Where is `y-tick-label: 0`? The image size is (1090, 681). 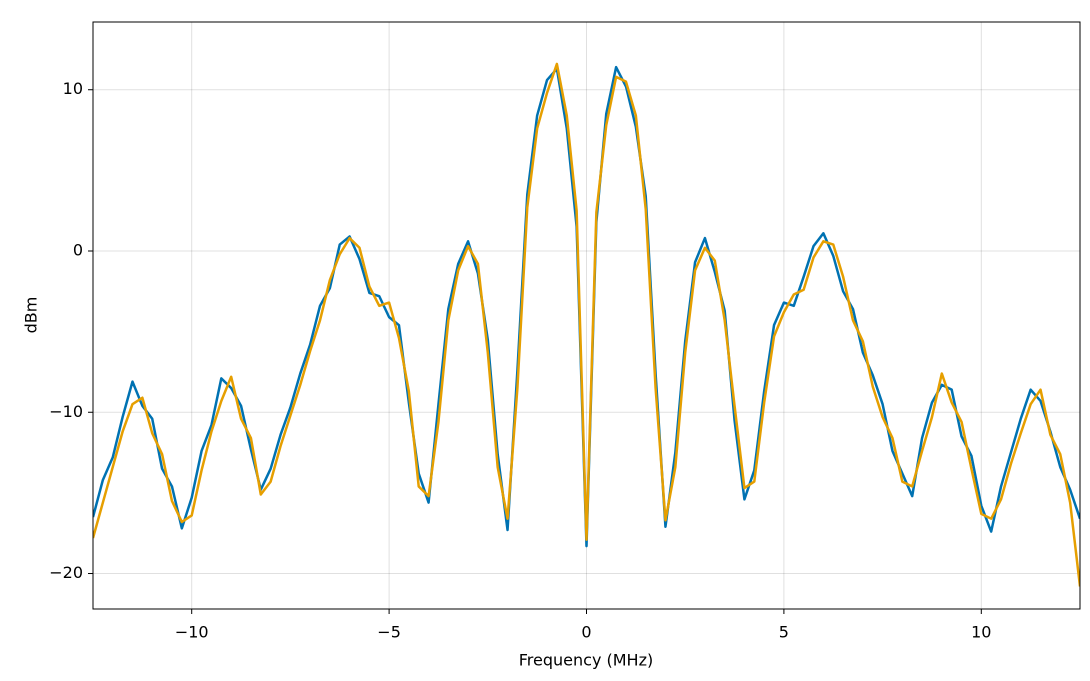
y-tick-label: 0 is located at coordinates (78, 249).